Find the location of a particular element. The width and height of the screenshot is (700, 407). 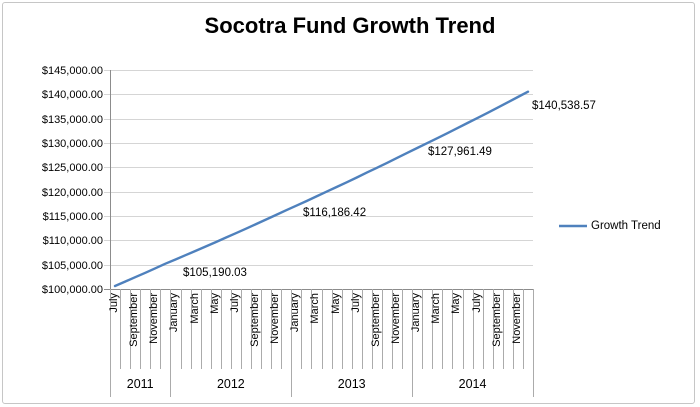

y-axis-tick-label: $100,000.00 is located at coordinates (72, 289).